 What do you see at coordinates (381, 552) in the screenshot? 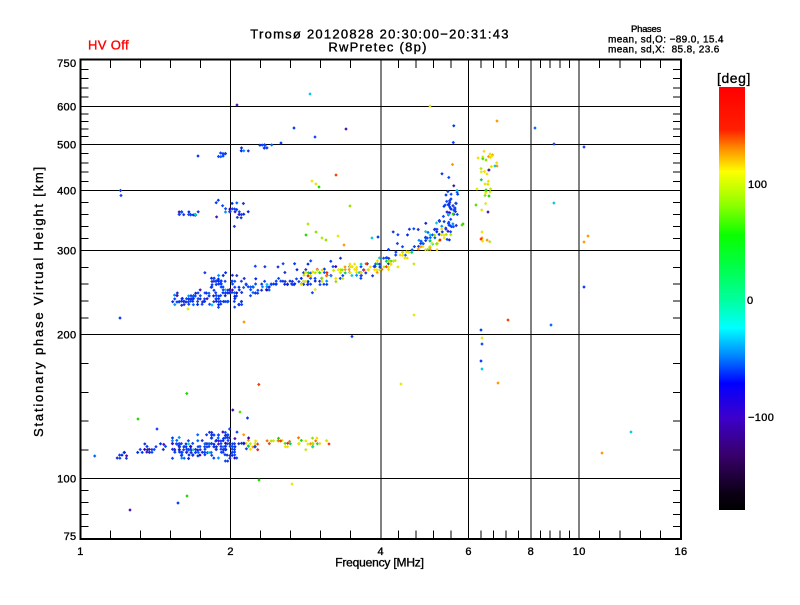
I see `svg-text: 4` at bounding box center [381, 552].